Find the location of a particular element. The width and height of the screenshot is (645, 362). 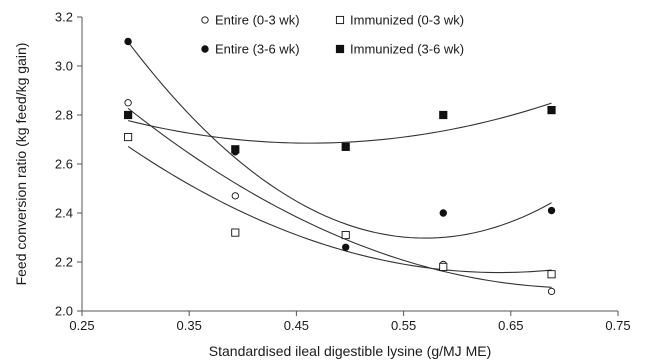

x-tick-label: 0.55 is located at coordinates (403, 325).